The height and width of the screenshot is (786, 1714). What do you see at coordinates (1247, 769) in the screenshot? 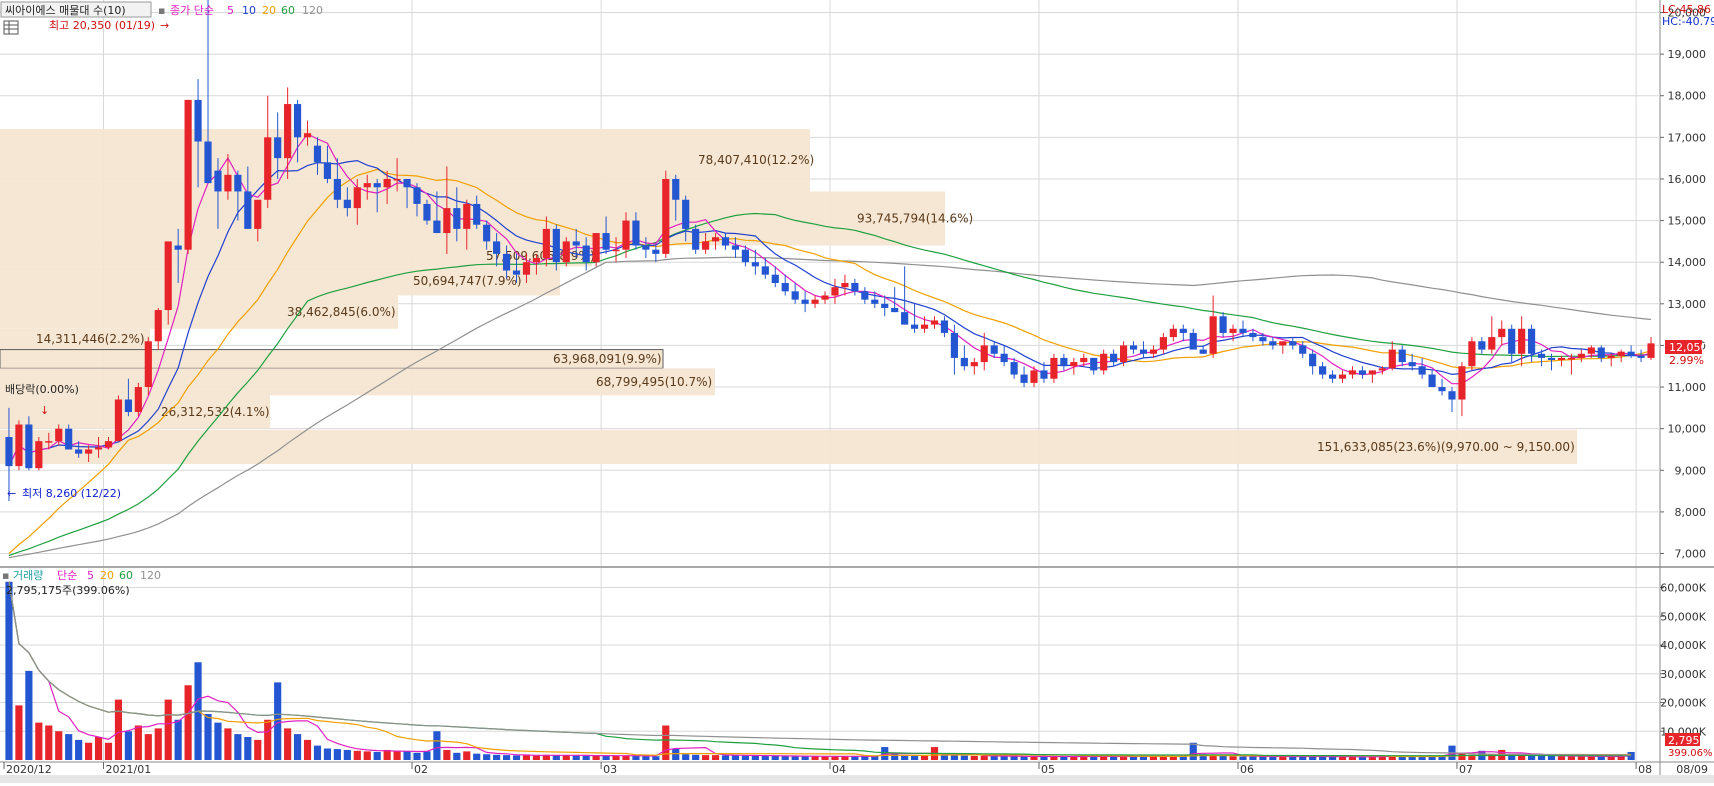
I see `x-tick-label: 06` at bounding box center [1247, 769].